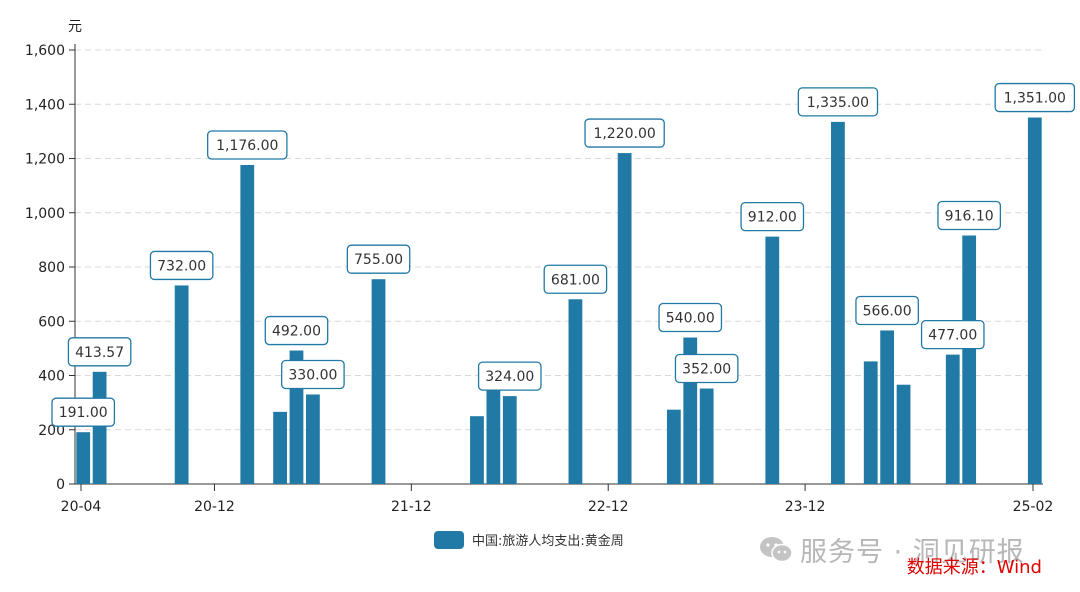  I want to click on legend-label: 中国:旅游人均支出:黄金周, so click(548, 541).